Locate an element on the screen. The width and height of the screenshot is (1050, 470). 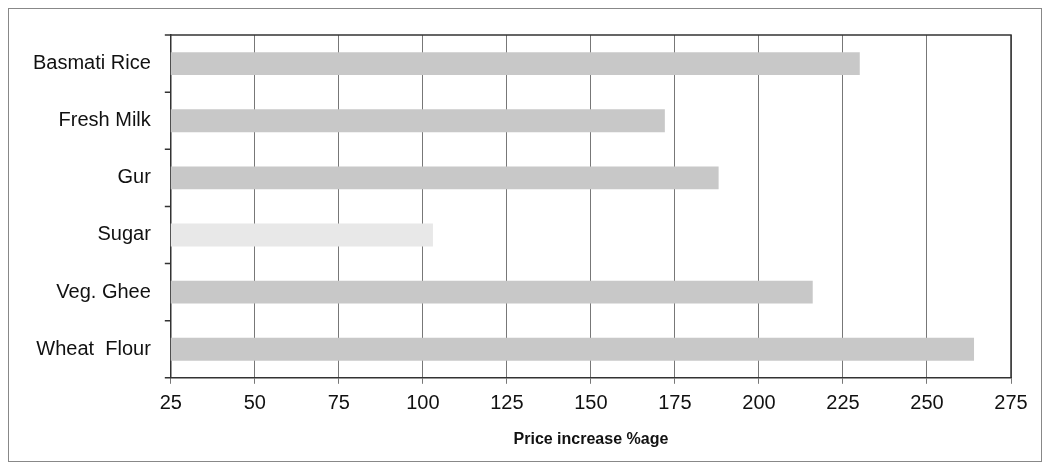
x-tick-label: 75 is located at coordinates (338, 402).